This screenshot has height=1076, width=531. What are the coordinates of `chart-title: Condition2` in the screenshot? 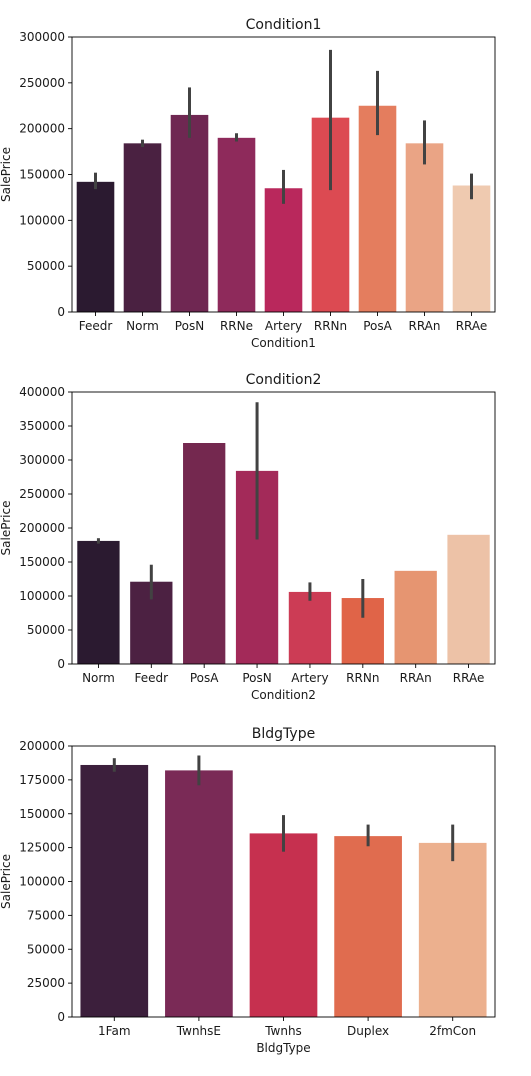 It's located at (284, 380).